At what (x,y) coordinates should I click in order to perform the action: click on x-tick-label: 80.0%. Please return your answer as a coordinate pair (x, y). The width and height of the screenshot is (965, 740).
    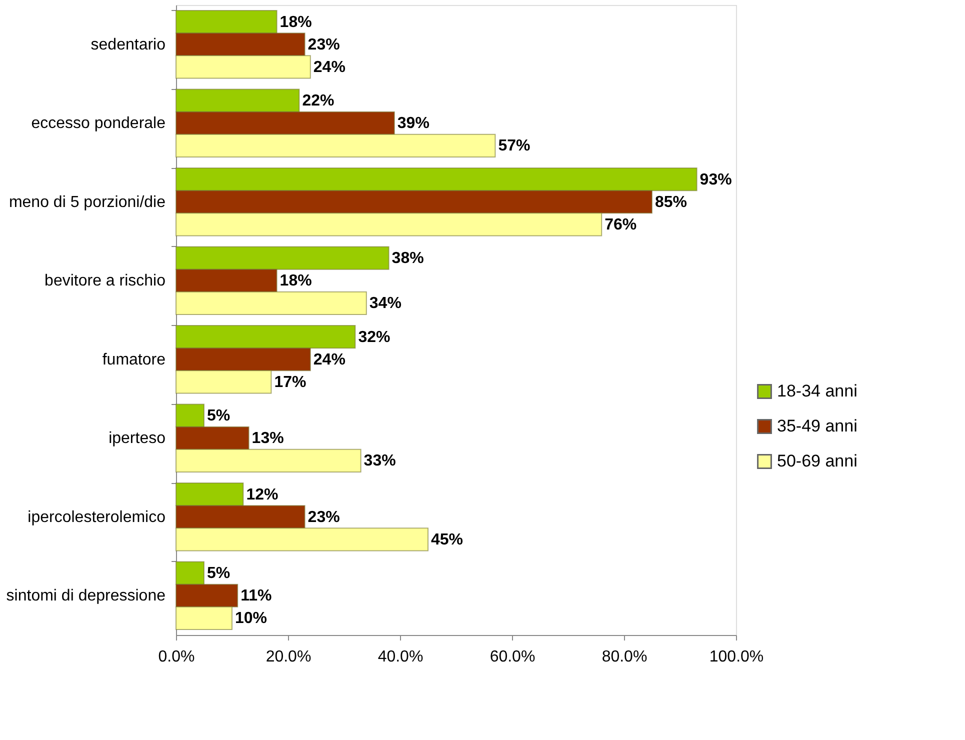
    Looking at the image, I should click on (625, 657).